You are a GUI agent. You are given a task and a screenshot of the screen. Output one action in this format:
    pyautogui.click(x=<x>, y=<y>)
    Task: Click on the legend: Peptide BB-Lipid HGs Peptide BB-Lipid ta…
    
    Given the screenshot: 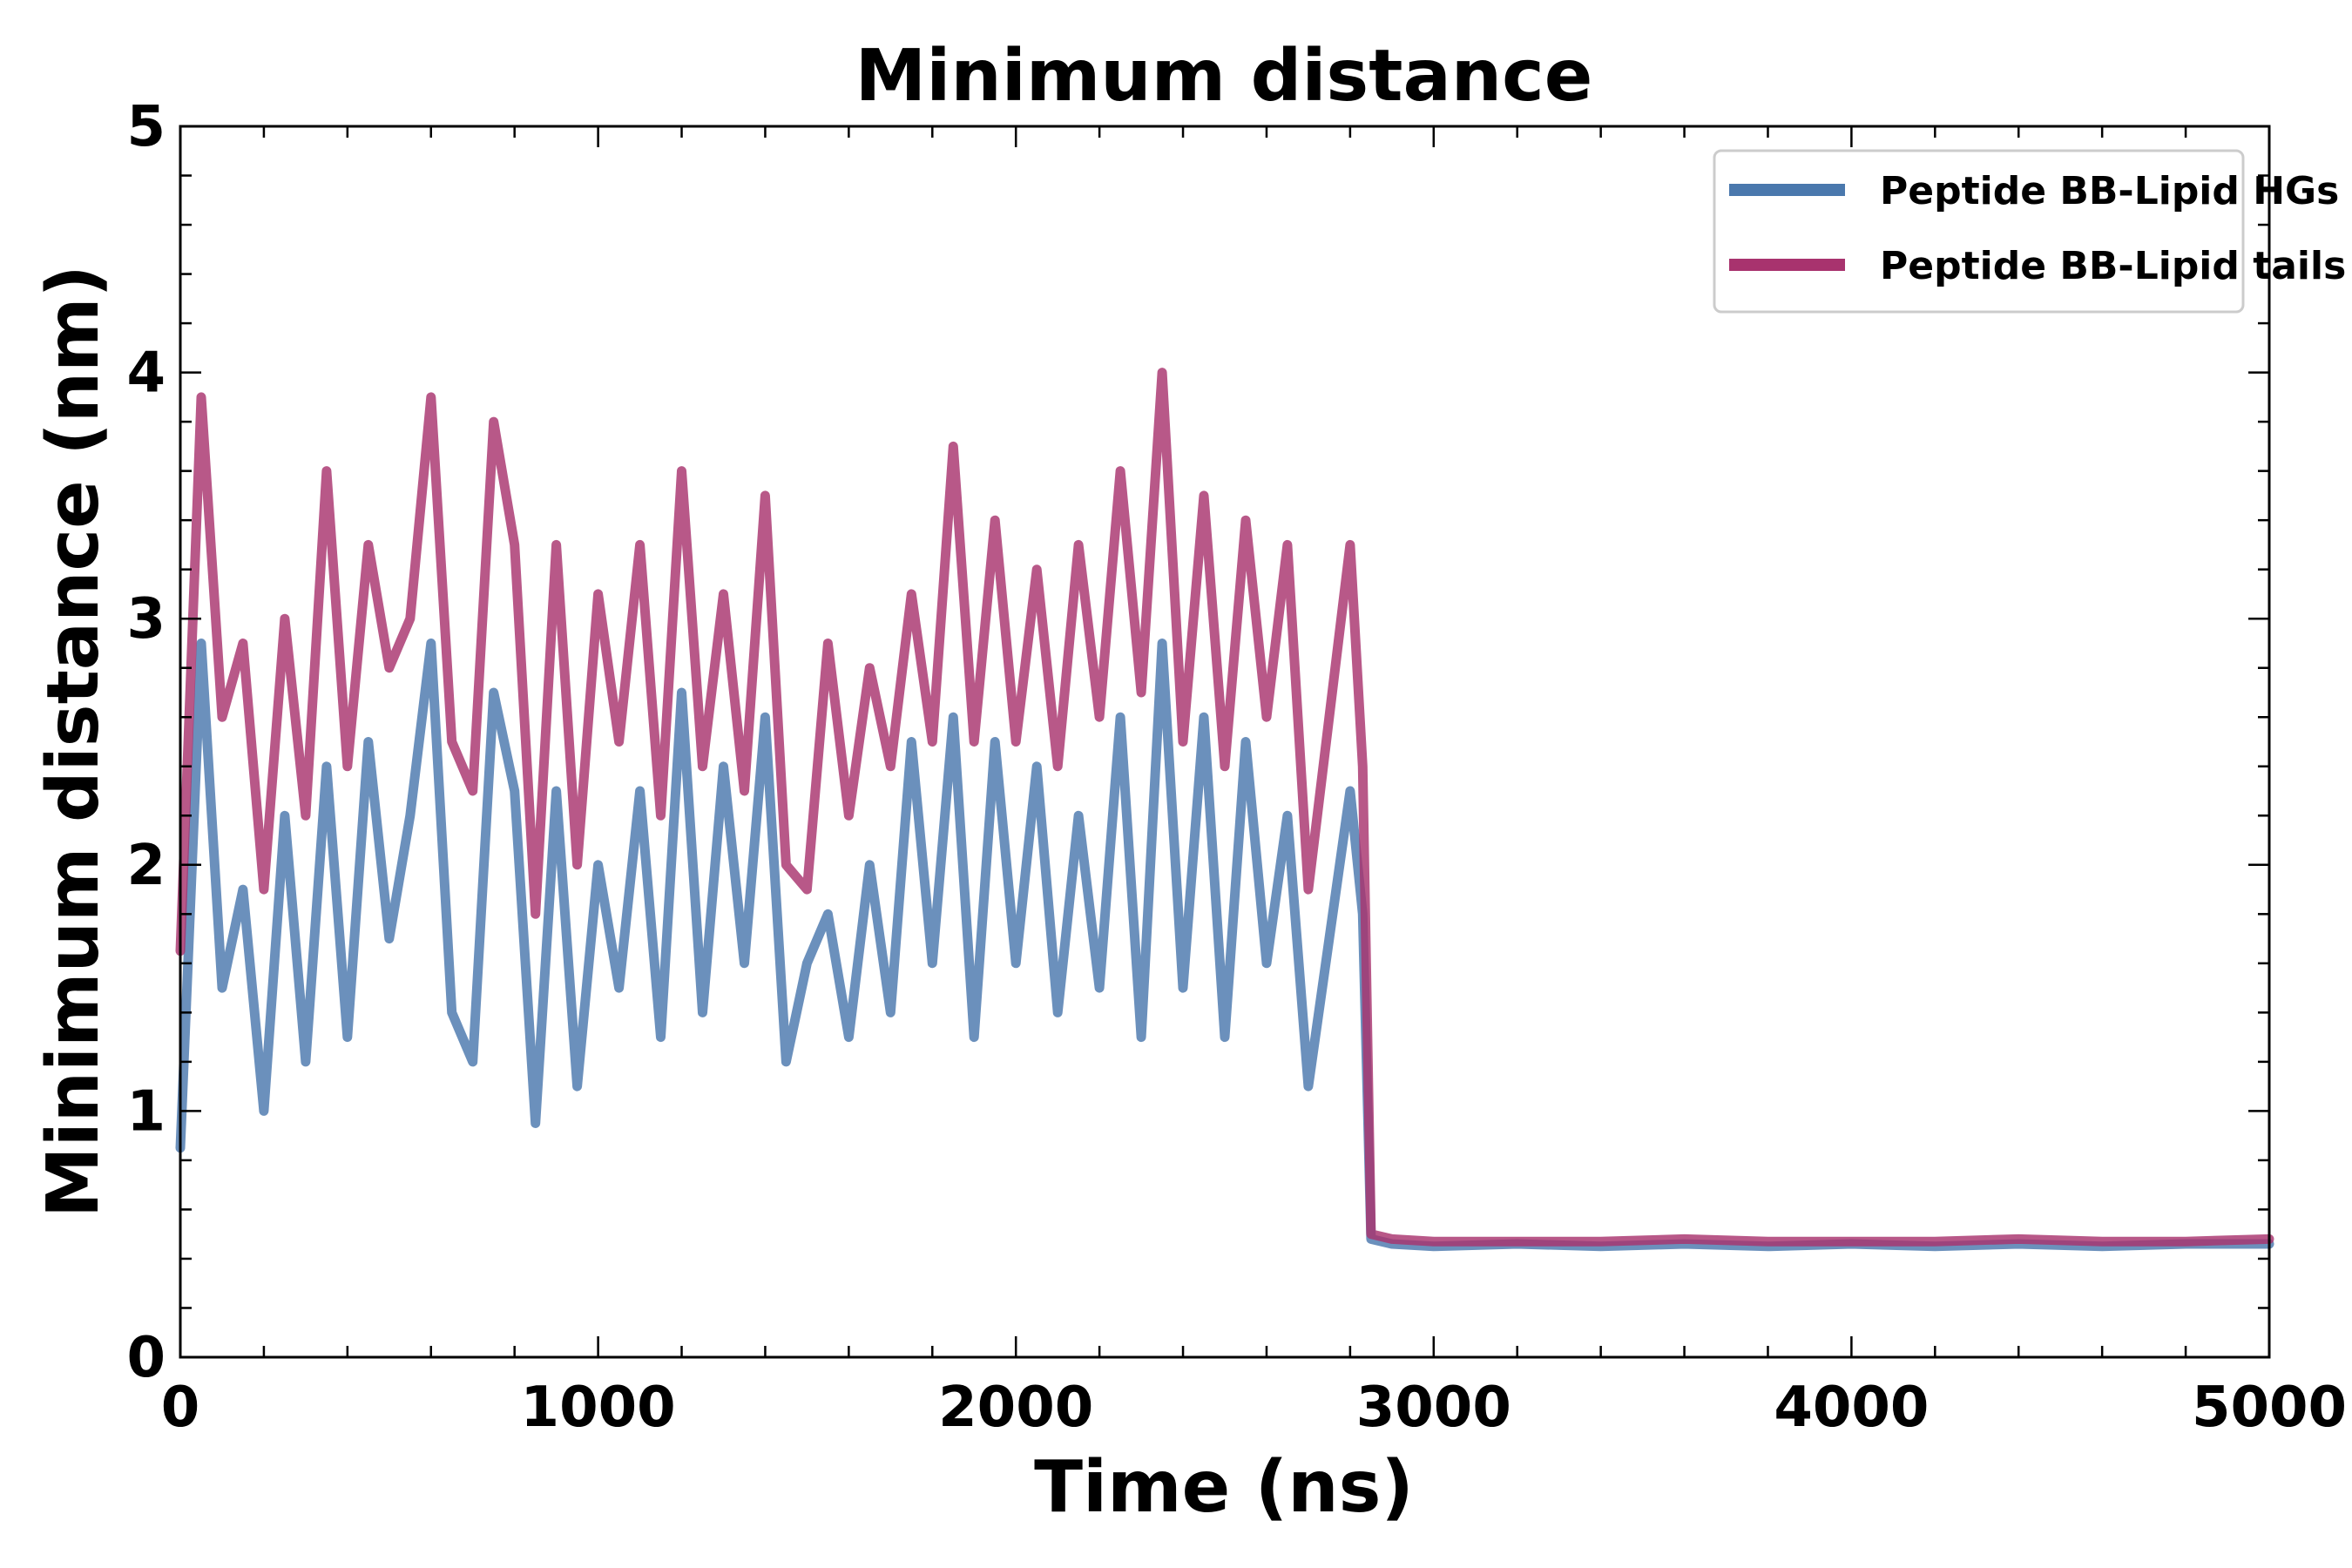 What is the action you would take?
    pyautogui.click(x=2030, y=231)
    